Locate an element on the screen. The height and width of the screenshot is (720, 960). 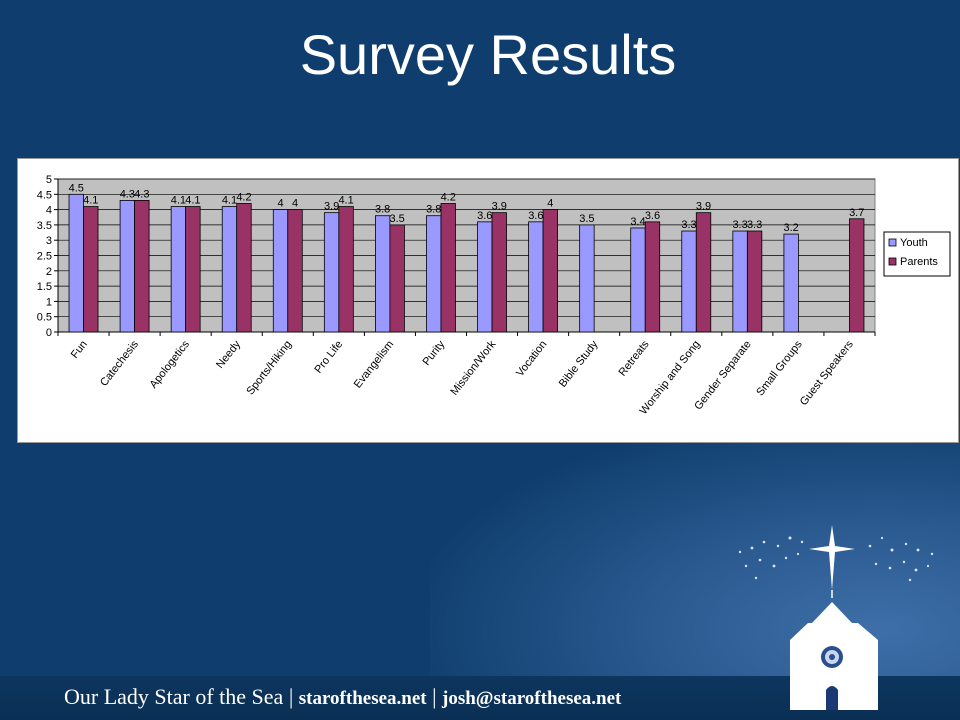
data-label-youth: 4.3 is located at coordinates (127, 194).